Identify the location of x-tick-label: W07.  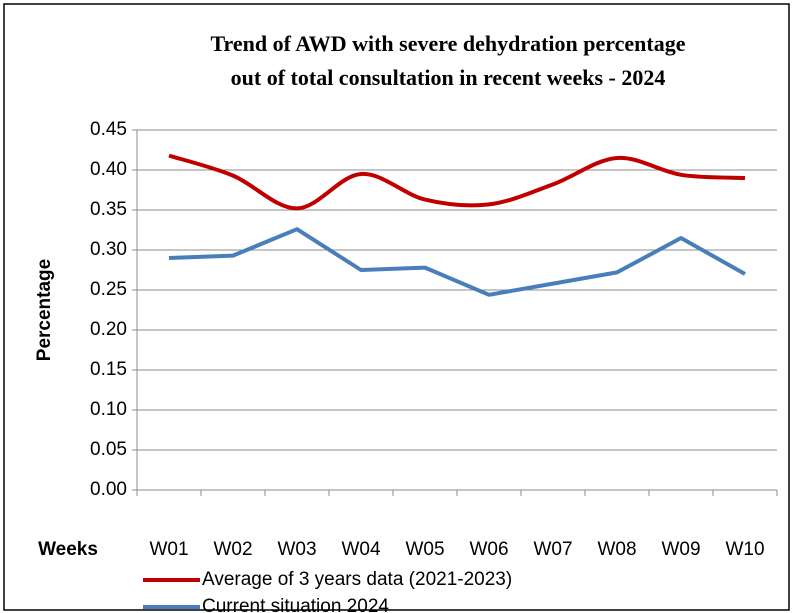
(552, 549).